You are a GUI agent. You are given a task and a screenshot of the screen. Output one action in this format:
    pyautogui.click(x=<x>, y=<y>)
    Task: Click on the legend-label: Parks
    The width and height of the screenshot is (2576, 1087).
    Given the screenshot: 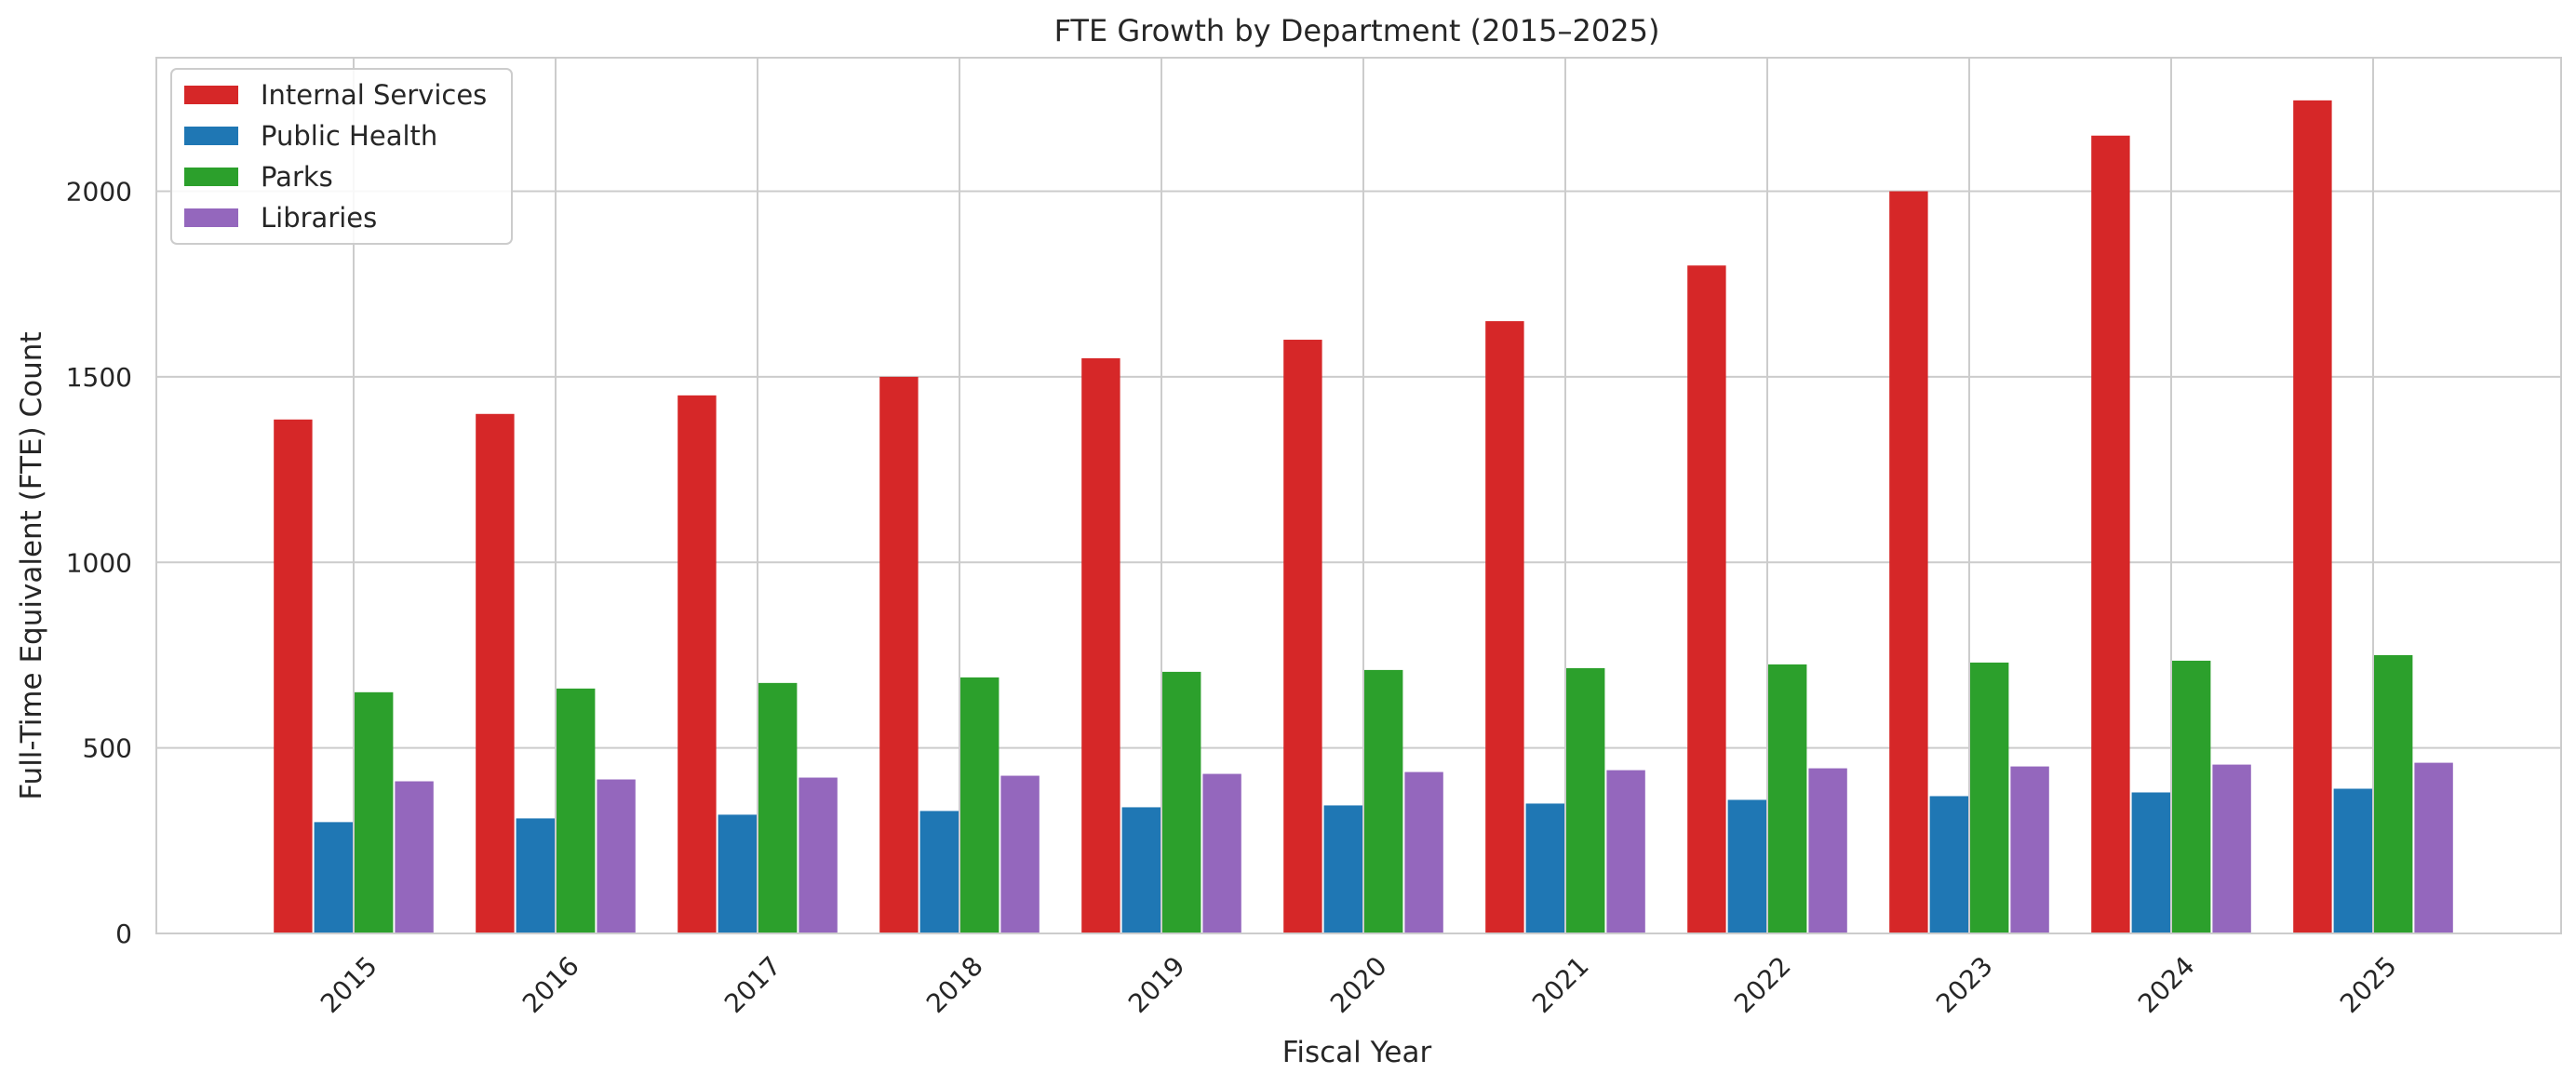 What is the action you would take?
    pyautogui.click(x=297, y=177)
    